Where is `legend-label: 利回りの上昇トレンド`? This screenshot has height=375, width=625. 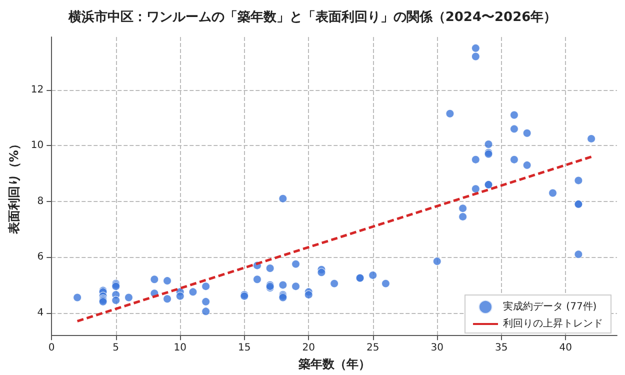 legend-label: 利回りの上昇トレンド is located at coordinates (553, 324).